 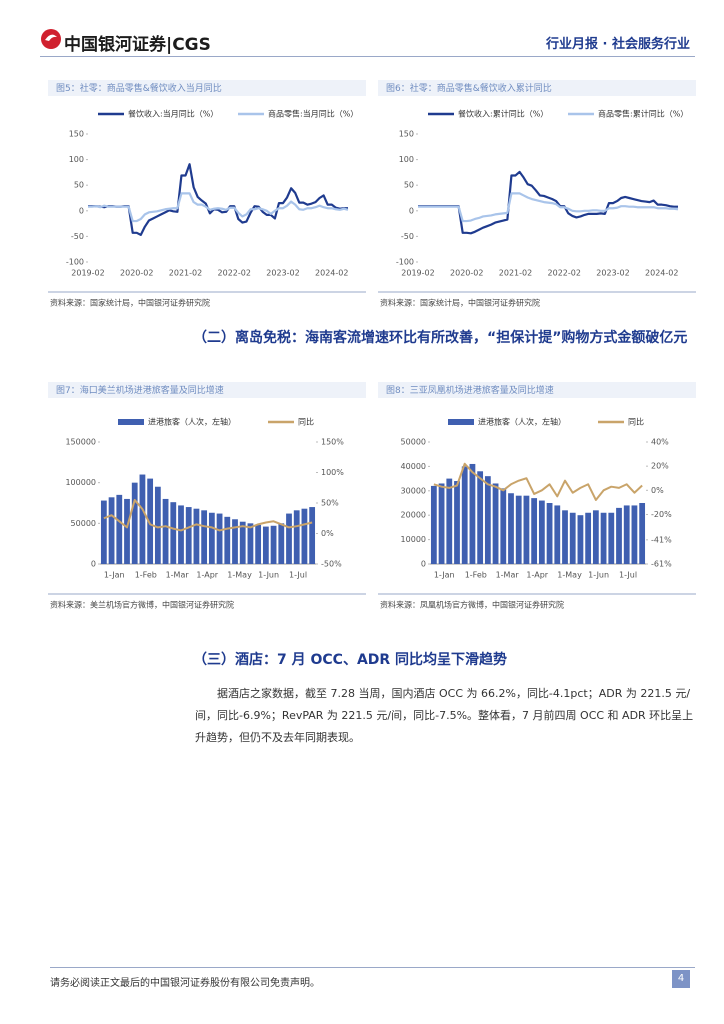 What do you see at coordinates (139, 88) in the screenshot?
I see `figure-title: 图5：社零：商品零售&餐饮收入当月同比` at bounding box center [139, 88].